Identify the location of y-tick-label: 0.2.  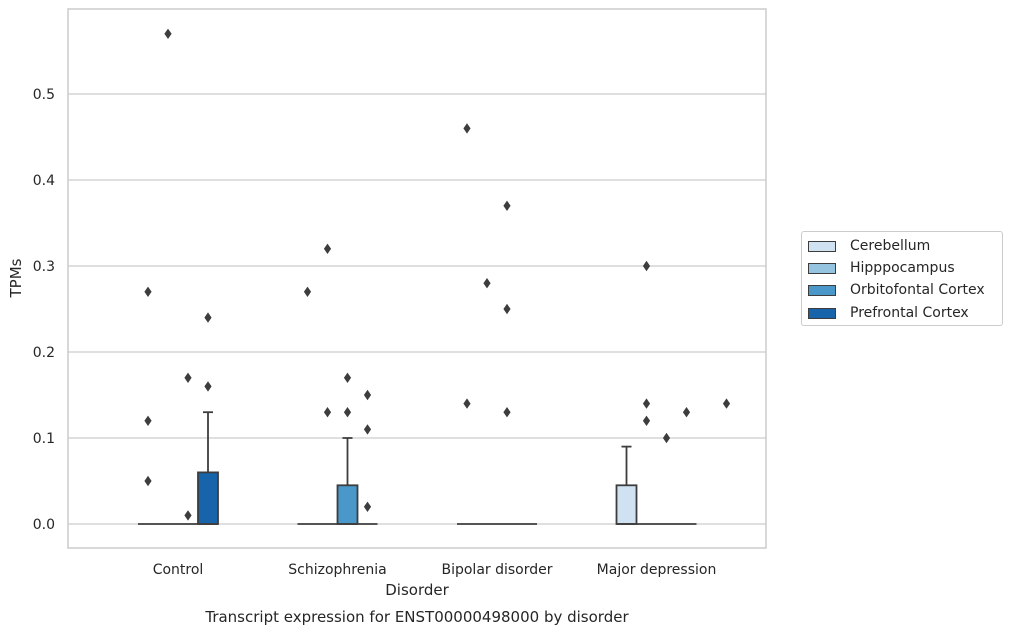
(44, 353).